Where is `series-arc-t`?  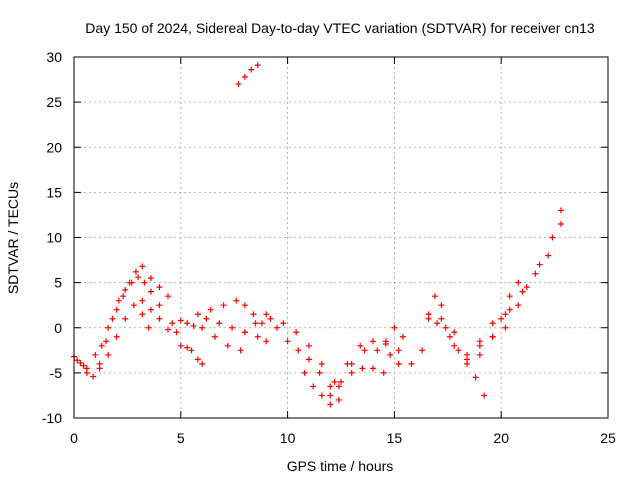
series-arc-t is located at coordinates (441, 325).